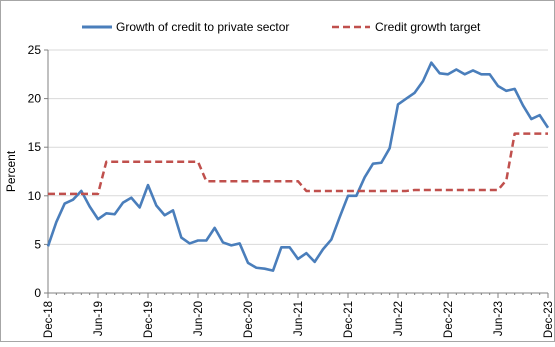  What do you see at coordinates (399, 318) in the screenshot?
I see `x-tick-label: Jun-22` at bounding box center [399, 318].